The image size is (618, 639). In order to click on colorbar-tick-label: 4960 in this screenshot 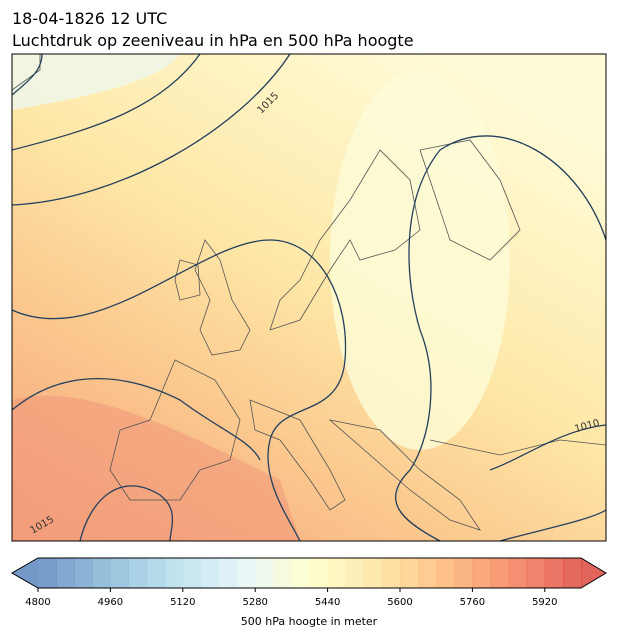, I will do `click(110, 602)`.